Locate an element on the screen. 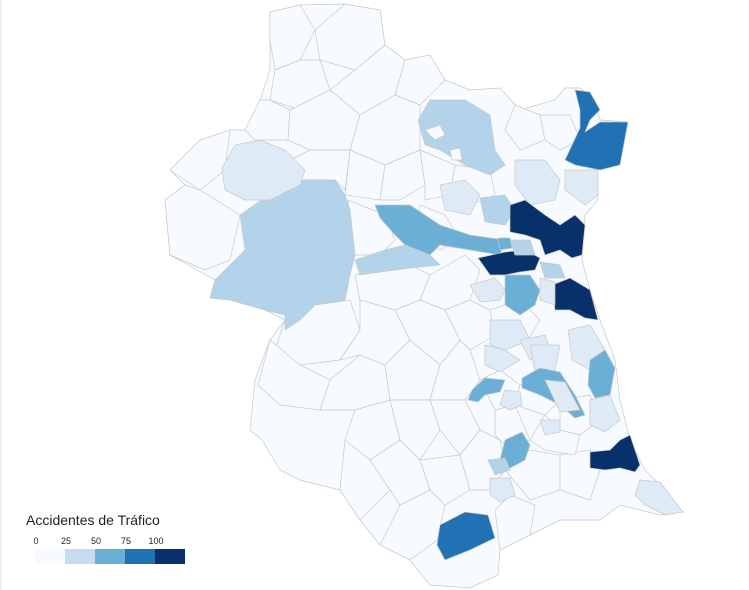 The width and height of the screenshot is (749, 590). legend-tick: 0 is located at coordinates (36, 541).